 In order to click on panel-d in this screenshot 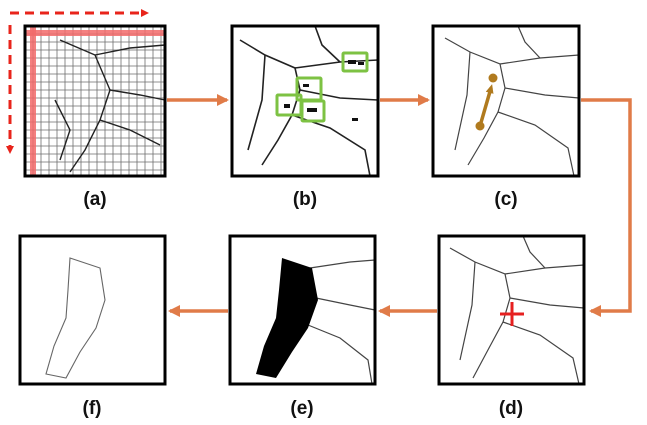, I will do `click(511, 310)`.